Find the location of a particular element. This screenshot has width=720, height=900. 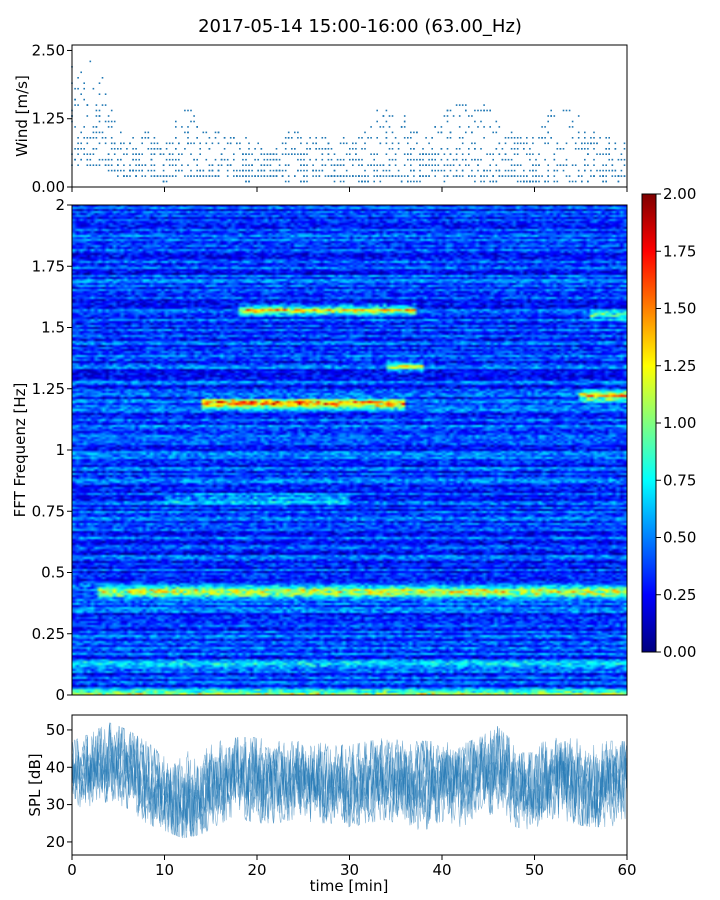

wind-y-tick-label: 0.00 is located at coordinates (48, 187).